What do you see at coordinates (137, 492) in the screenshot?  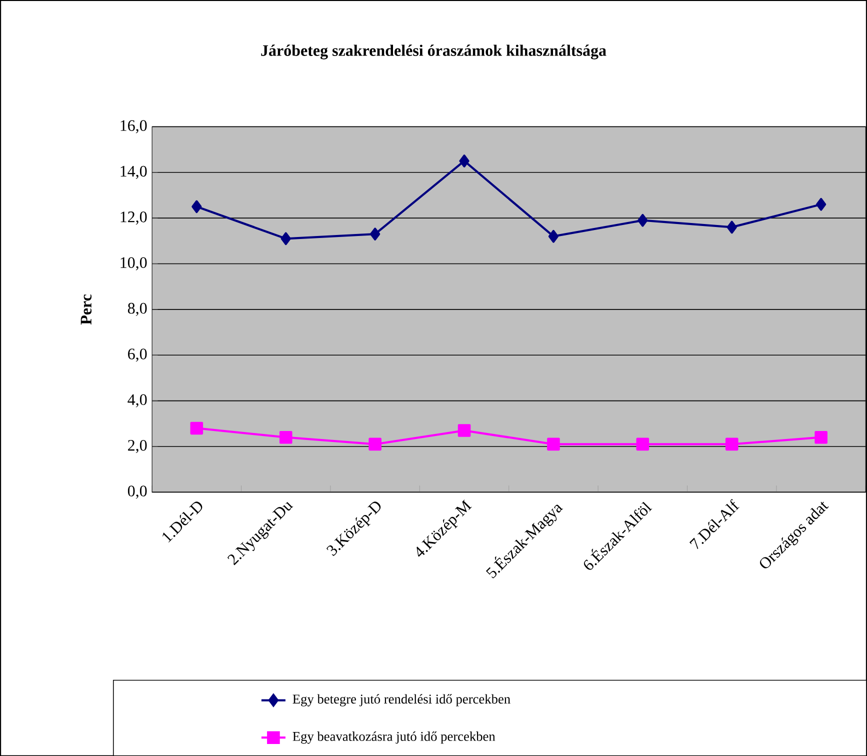 I see `y-tick-label: 0,0` at bounding box center [137, 492].